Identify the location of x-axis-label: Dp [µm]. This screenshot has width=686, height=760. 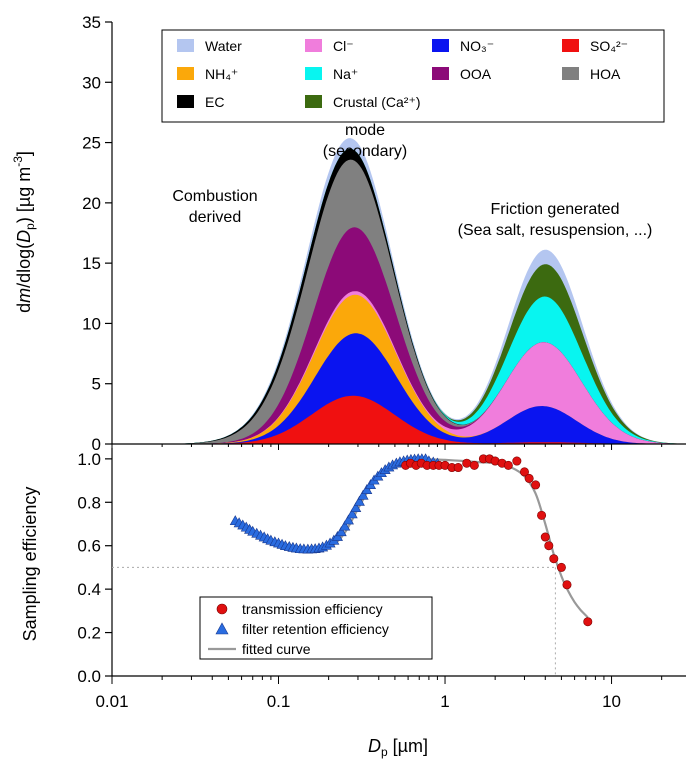
(398, 747).